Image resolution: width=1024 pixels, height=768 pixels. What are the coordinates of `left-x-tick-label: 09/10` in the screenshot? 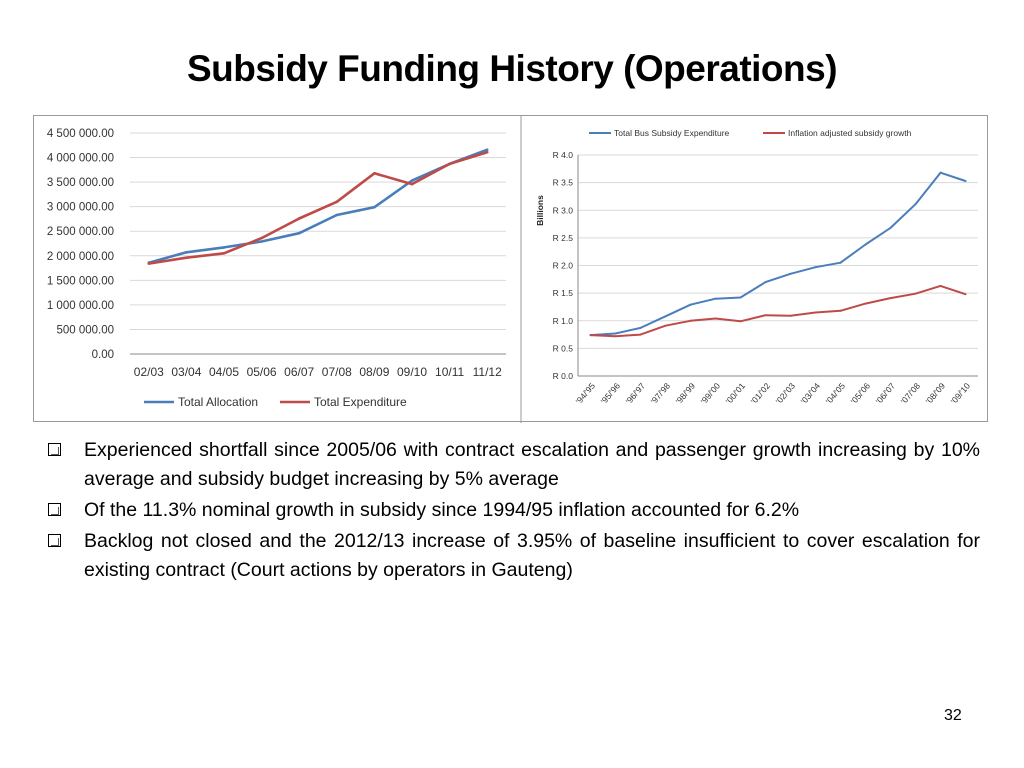 It's located at (412, 372).